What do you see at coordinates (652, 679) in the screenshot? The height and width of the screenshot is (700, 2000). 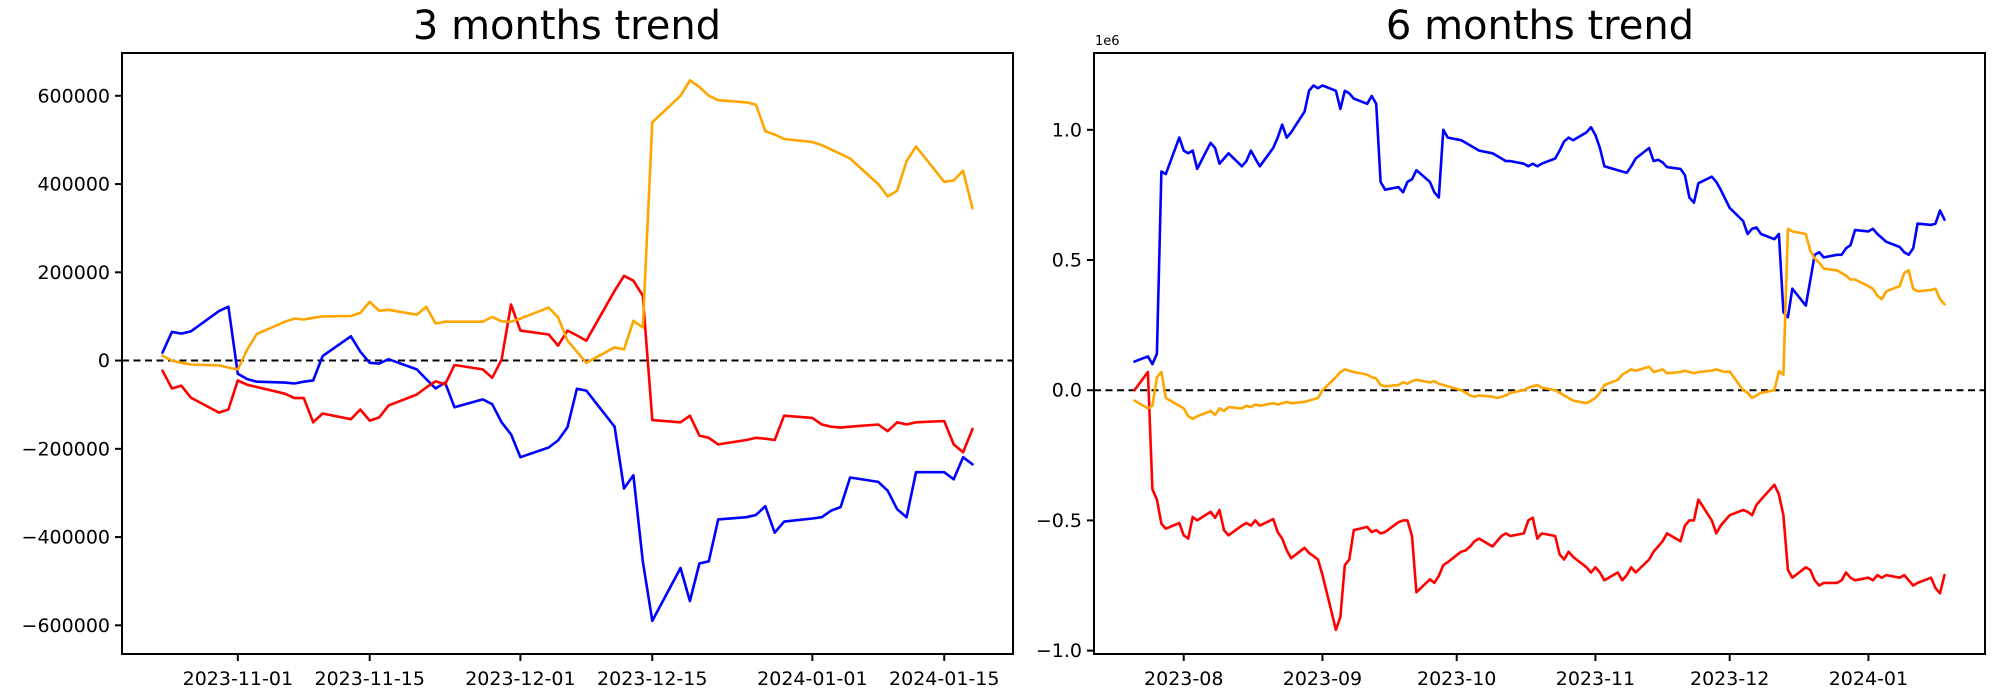 I see `x-axis-tick-label: 2023-12-15` at bounding box center [652, 679].